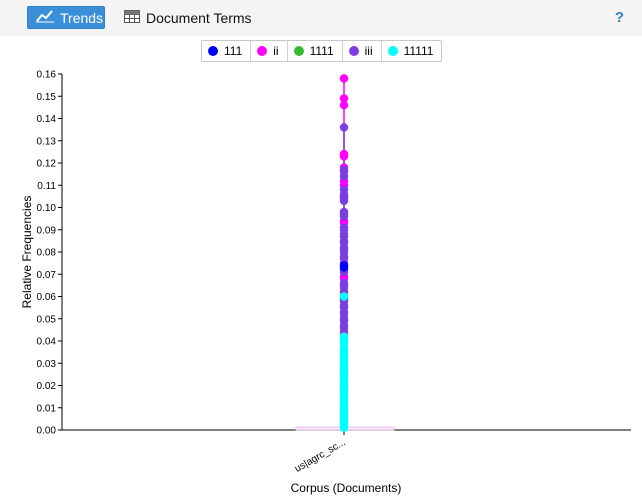 This screenshot has height=504, width=642. I want to click on x-axis-title: Corpus (Documents), so click(346, 488).